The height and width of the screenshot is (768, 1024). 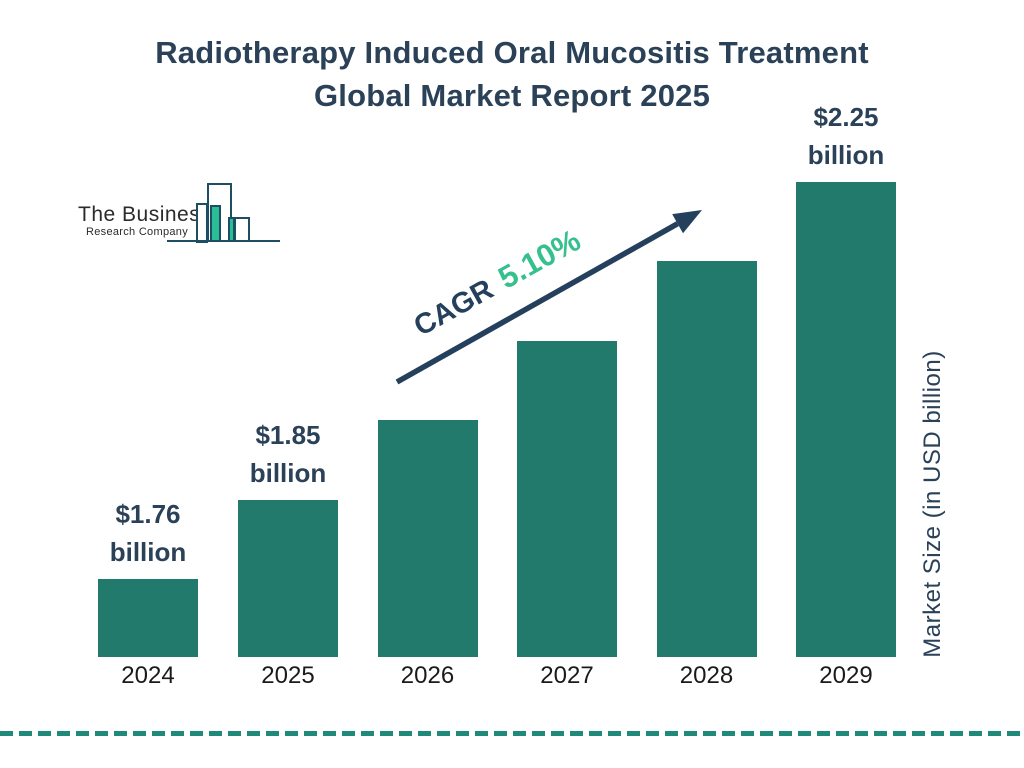 I want to click on x-tick-label: 2024, so click(x=148, y=675).